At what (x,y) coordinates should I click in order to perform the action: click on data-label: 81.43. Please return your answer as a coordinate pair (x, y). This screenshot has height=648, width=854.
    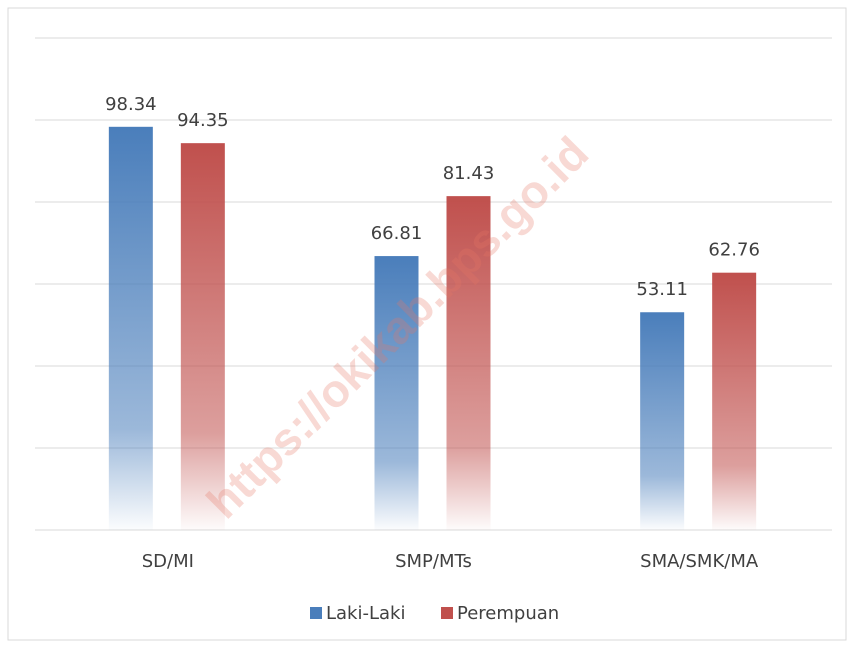
    Looking at the image, I should click on (469, 173).